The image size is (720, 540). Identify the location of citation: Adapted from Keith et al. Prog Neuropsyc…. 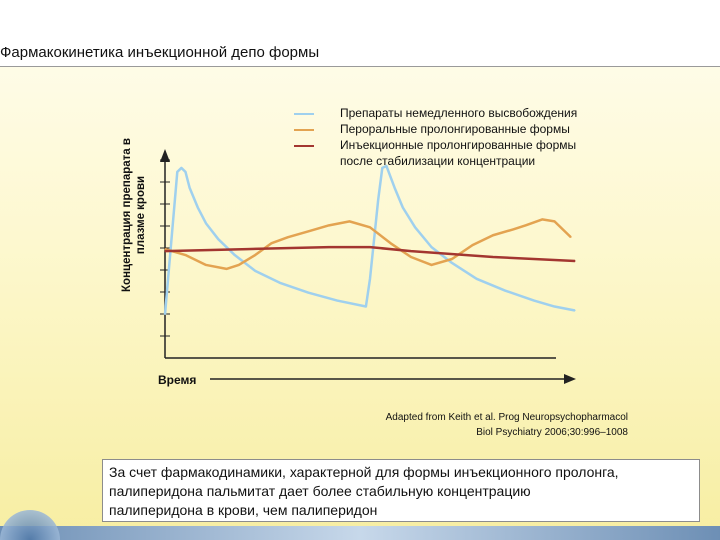
(507, 425).